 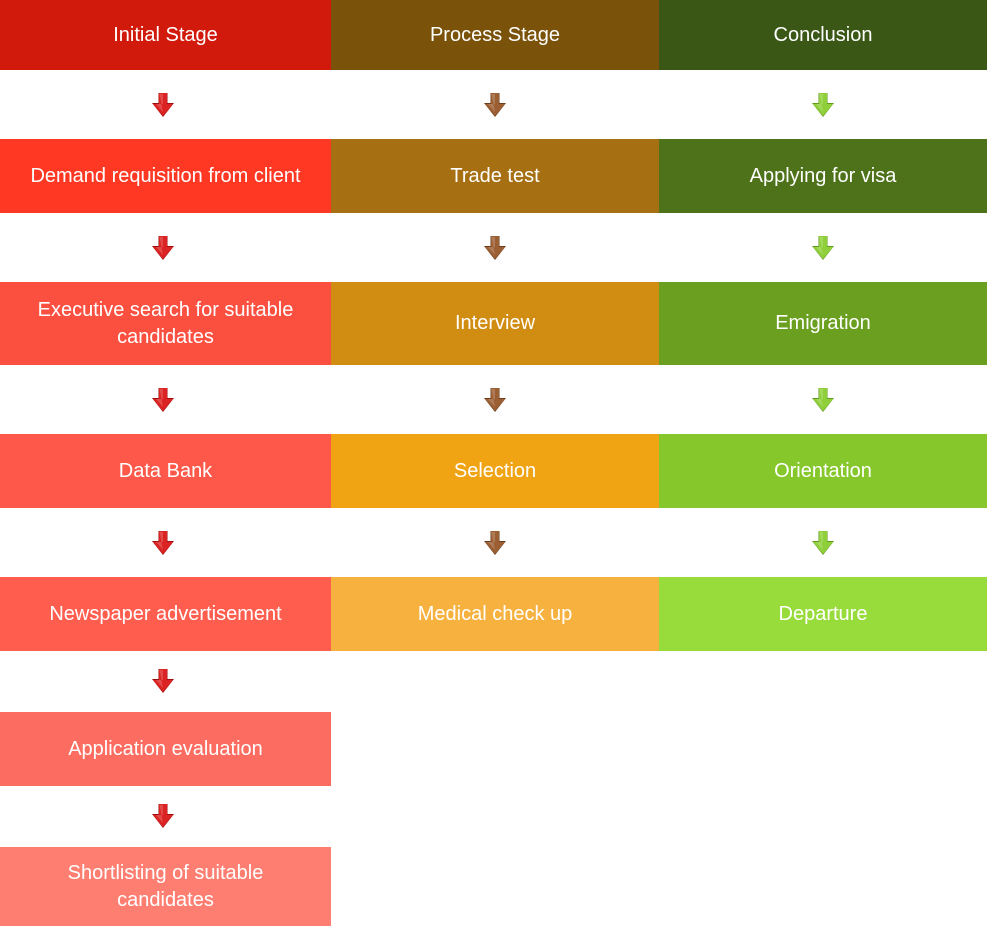 I want to click on step-emigration: Emigration, so click(x=823, y=323).